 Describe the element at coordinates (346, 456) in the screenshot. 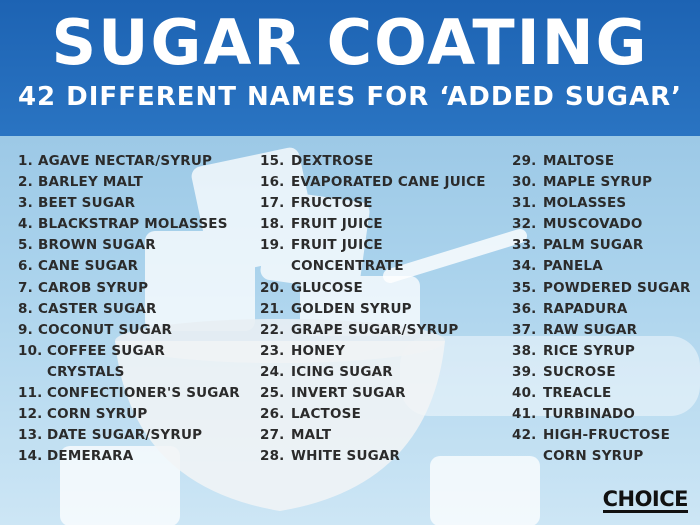

I see `item-name: WHITE SUGAR` at that location.